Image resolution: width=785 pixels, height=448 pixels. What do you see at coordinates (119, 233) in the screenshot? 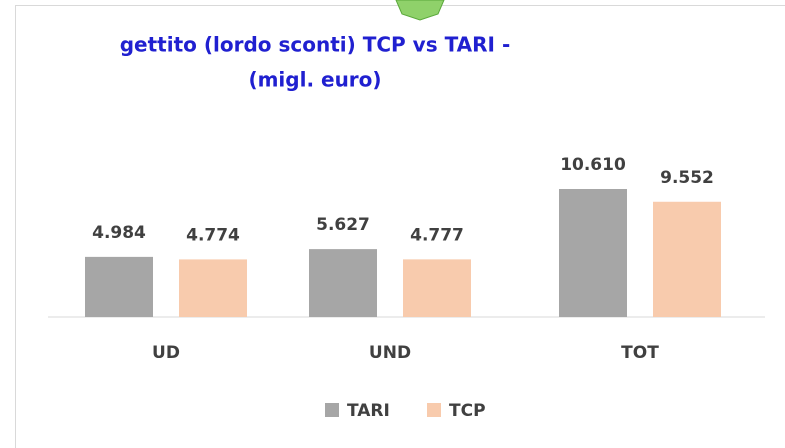
I see `data-label: 4.984` at bounding box center [119, 233].